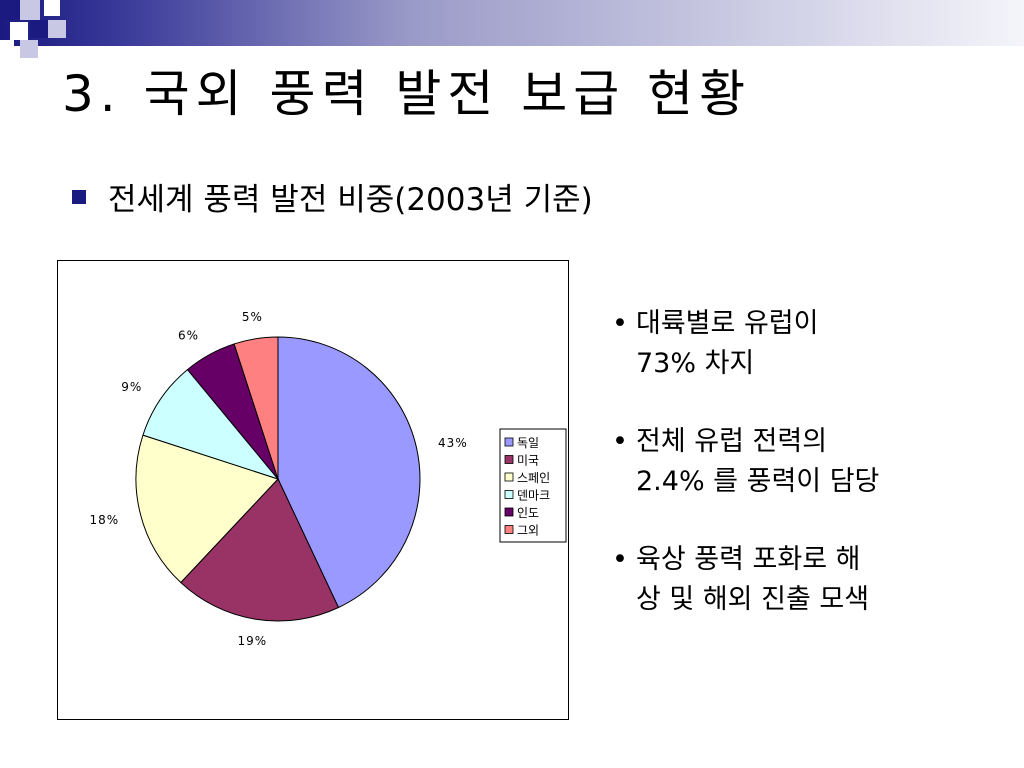  I want to click on decorative-squares, so click(45, 35).